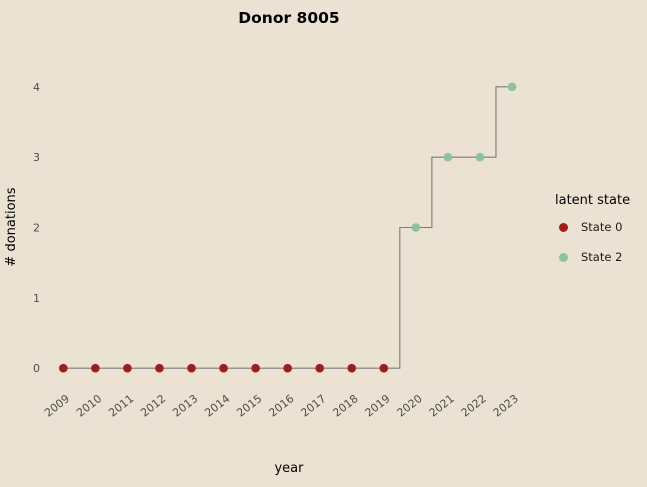 This screenshot has height=487, width=647. Describe the element at coordinates (288, 18) in the screenshot. I see `chart-title: Donor 8005` at that location.